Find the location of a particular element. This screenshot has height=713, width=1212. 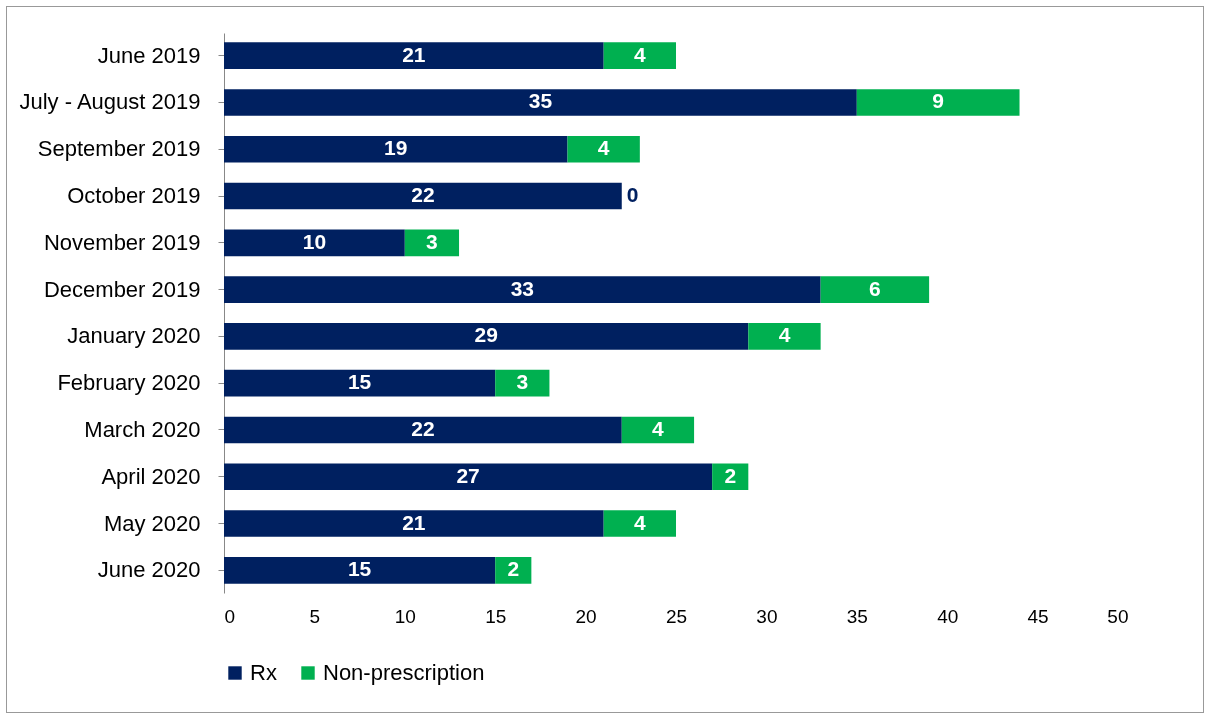

y-tick-label: June 2019 is located at coordinates (149, 55).